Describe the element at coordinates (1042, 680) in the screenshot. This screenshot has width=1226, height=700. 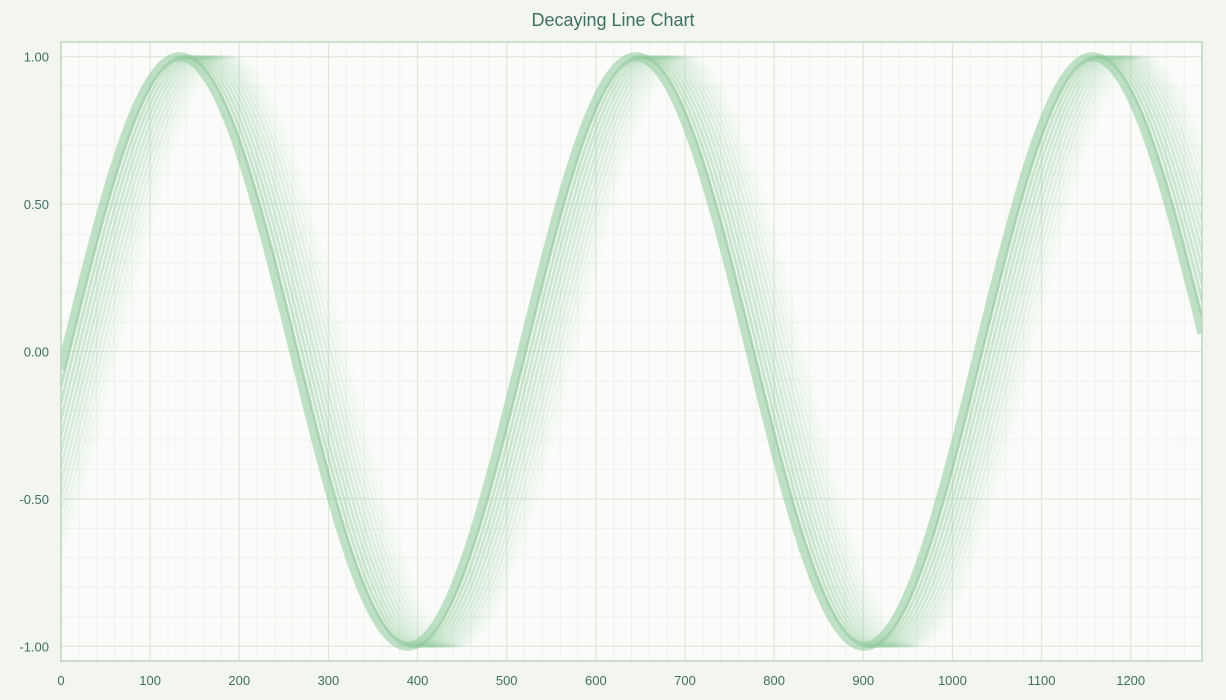
I see `x-tick-label: 1100` at that location.